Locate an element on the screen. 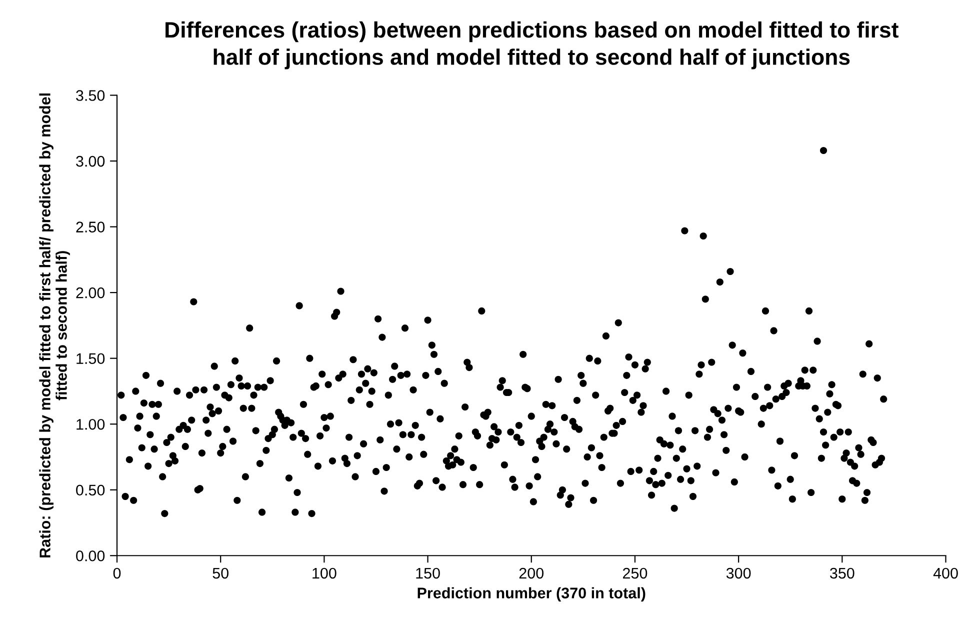 This screenshot has width=975, height=635. x-tick-label: 350 is located at coordinates (842, 573).